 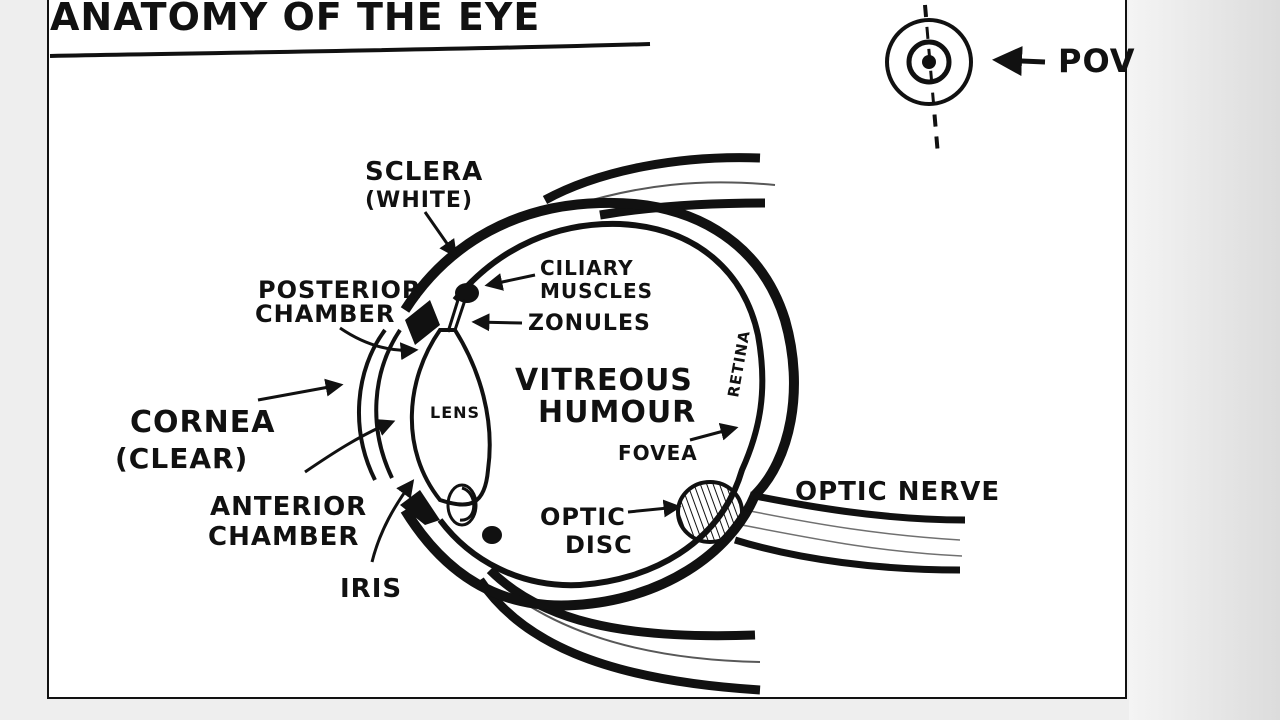 I want to click on upper-muscle, so click(x=651, y=178).